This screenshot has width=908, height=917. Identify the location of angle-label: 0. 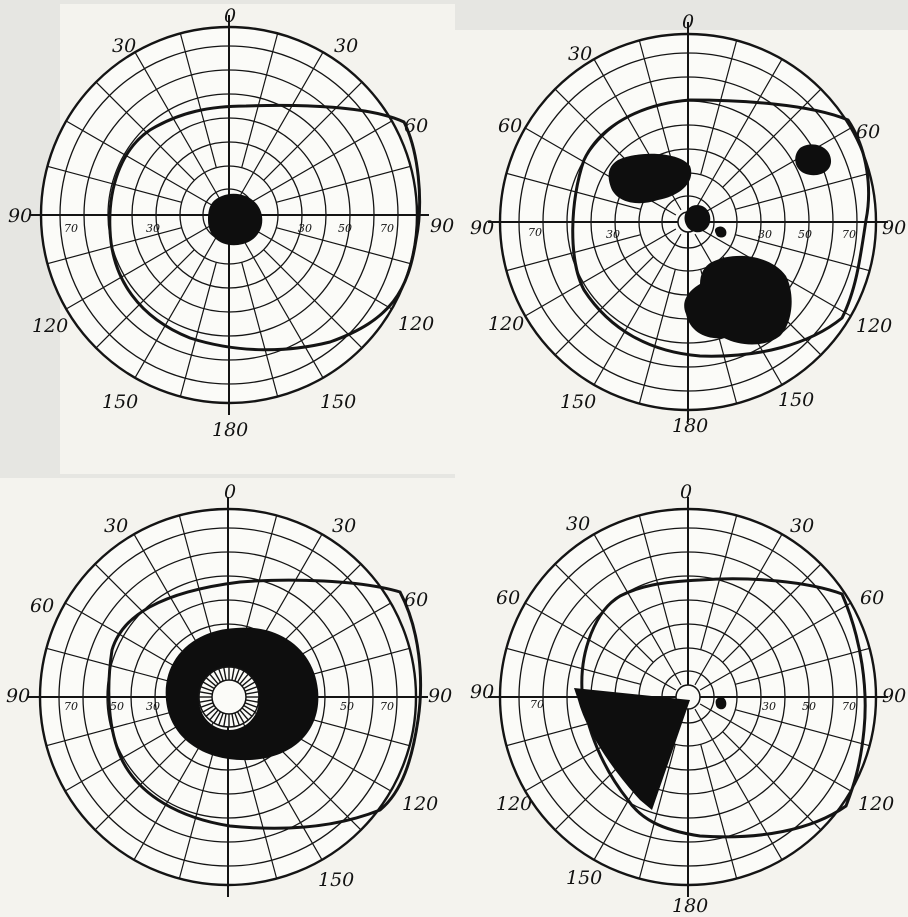
(230, 492).